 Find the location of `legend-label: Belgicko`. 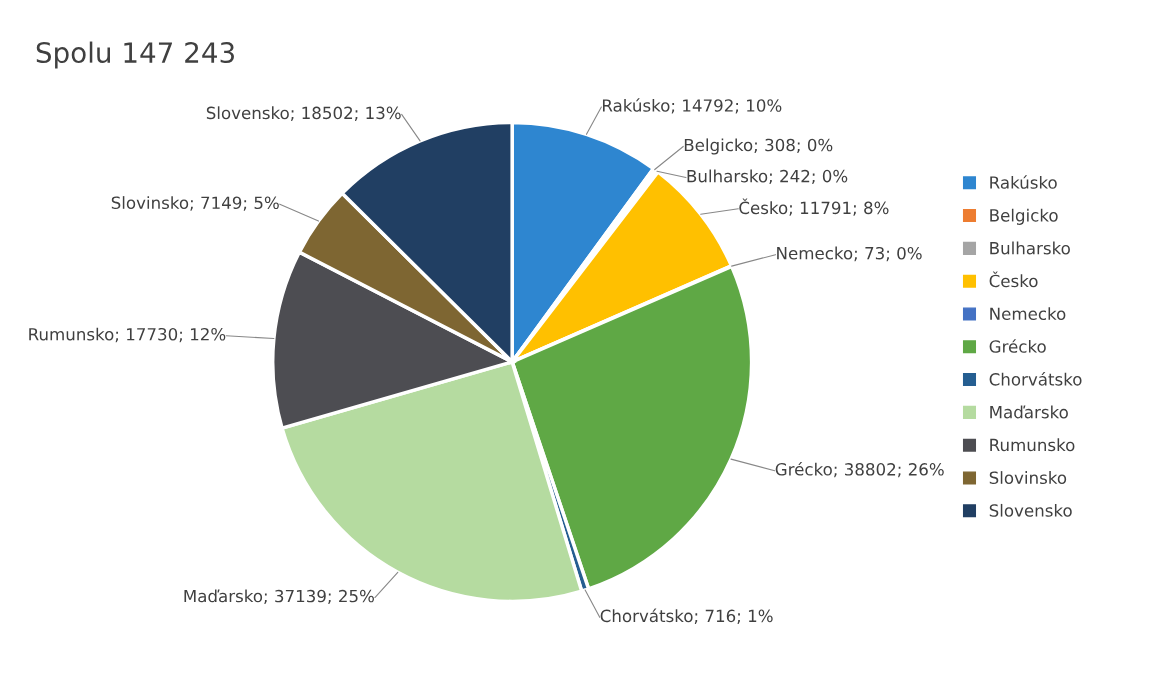

legend-label: Belgicko is located at coordinates (1024, 216).